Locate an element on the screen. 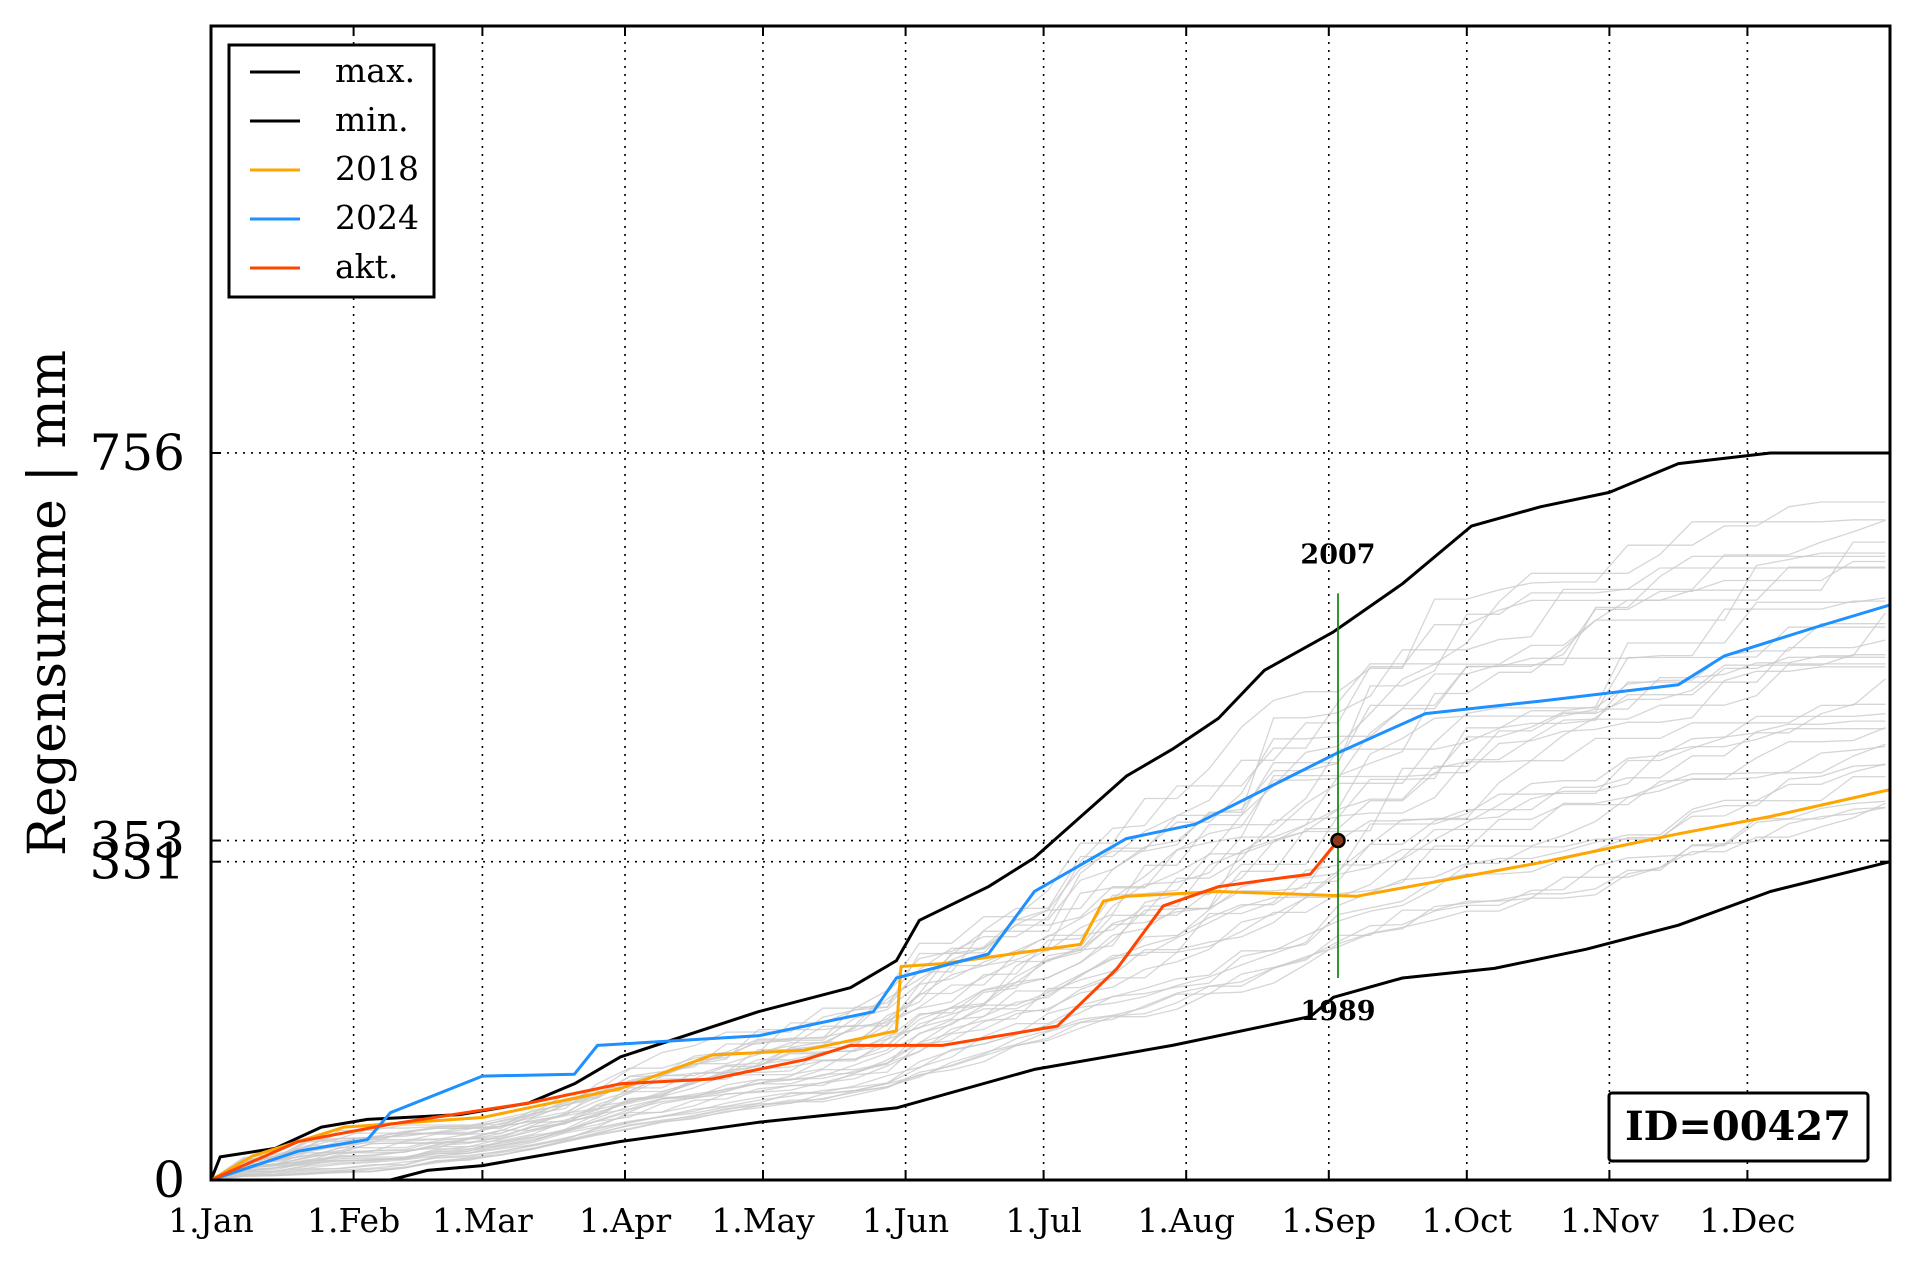  current-value-point is located at coordinates (1338, 840).